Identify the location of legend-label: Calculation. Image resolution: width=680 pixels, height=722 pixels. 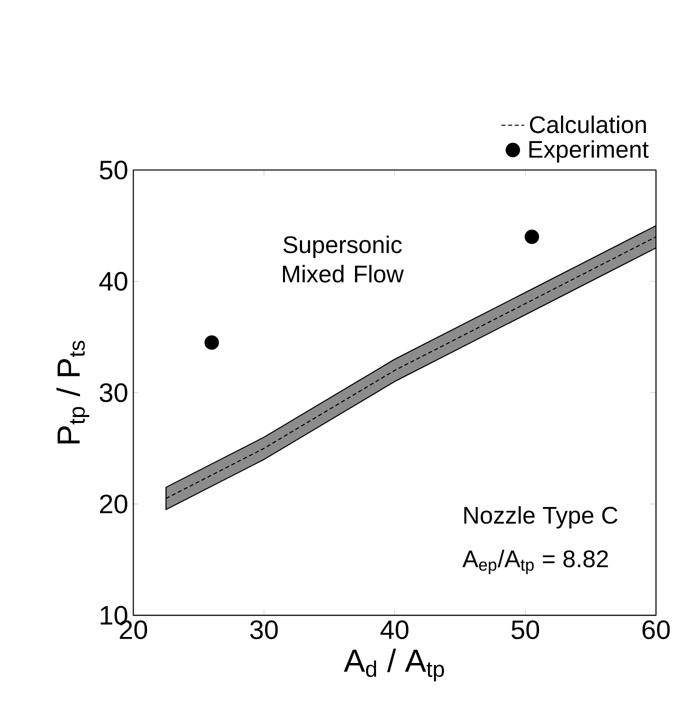
(588, 125).